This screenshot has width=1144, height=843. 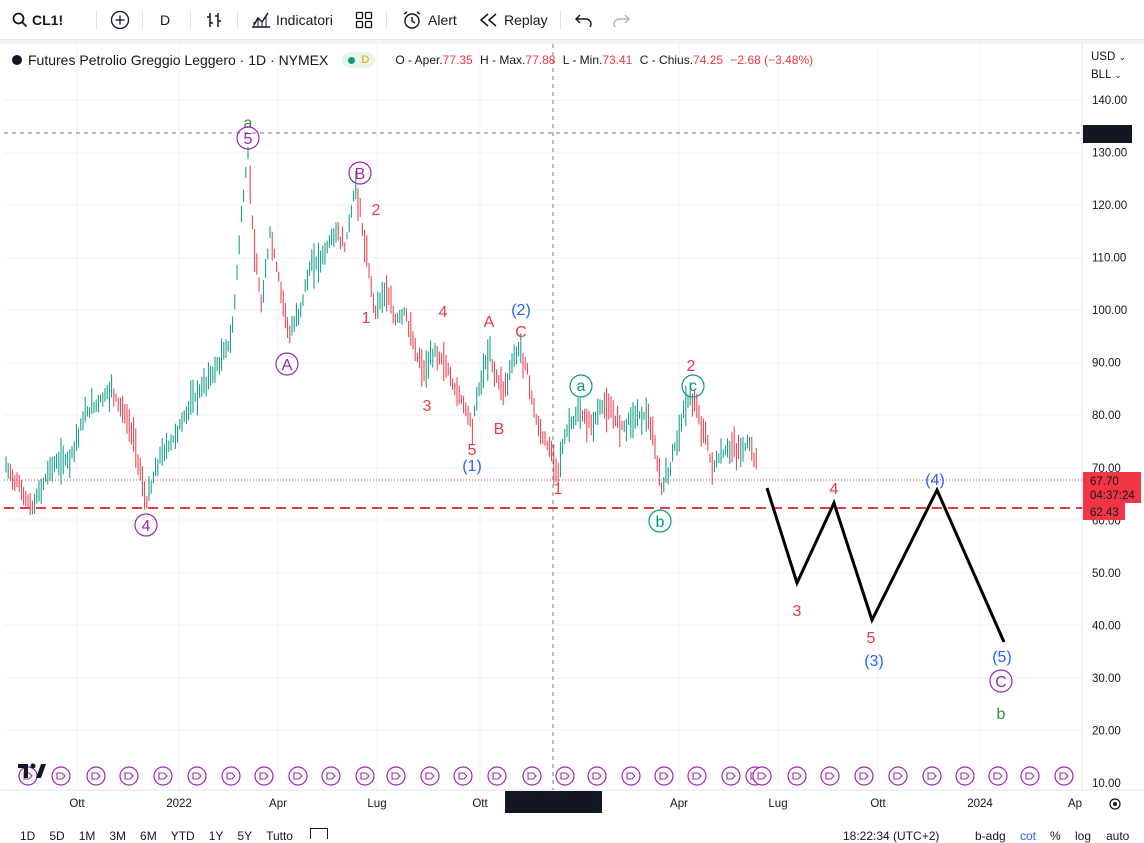 I want to click on chart-type-button, so click(x=214, y=20).